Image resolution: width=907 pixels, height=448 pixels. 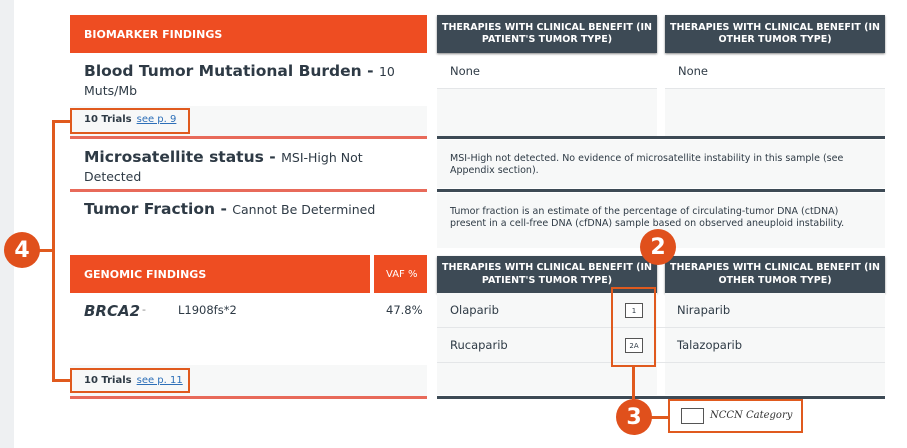 I want to click on btmb-trials: 10 Trials see p. 9, so click(x=130, y=119).